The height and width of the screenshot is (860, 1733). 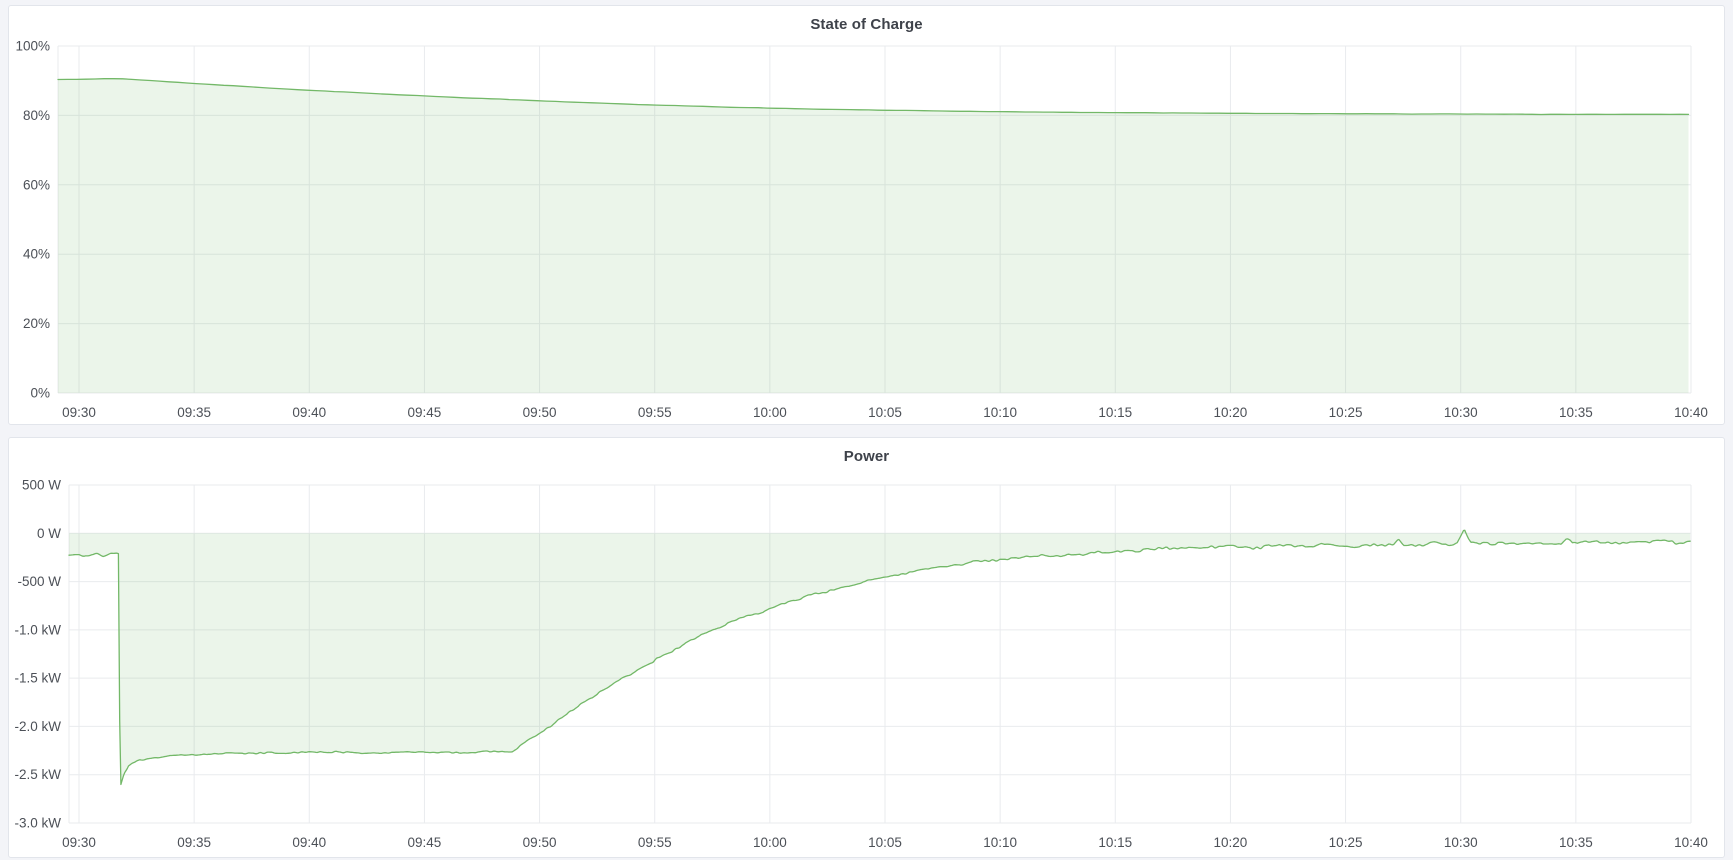 I want to click on y-axis-tick-label: 0%, so click(x=40, y=393).